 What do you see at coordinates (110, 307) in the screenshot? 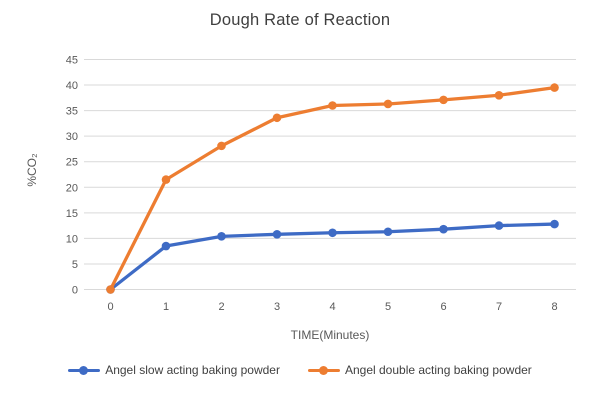
I see `x-tick-label: 0` at bounding box center [110, 307].